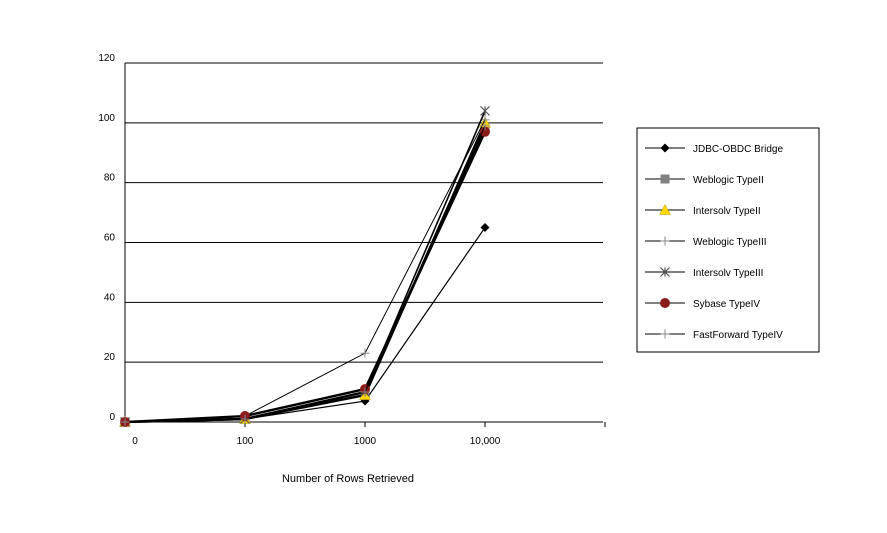 This screenshot has width=887, height=533. I want to click on y-tick-label-40: 40, so click(110, 297).